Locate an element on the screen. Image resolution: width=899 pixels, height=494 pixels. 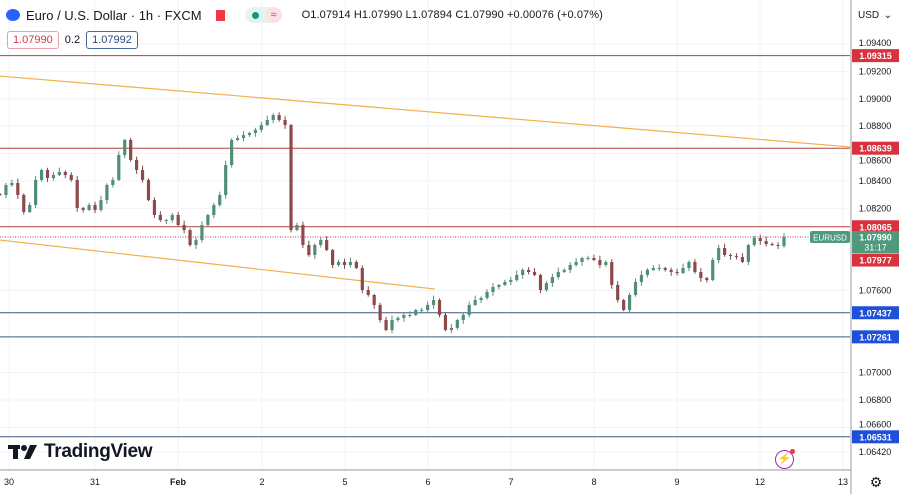
price-level-text: 1.07261 is located at coordinates (875, 337).